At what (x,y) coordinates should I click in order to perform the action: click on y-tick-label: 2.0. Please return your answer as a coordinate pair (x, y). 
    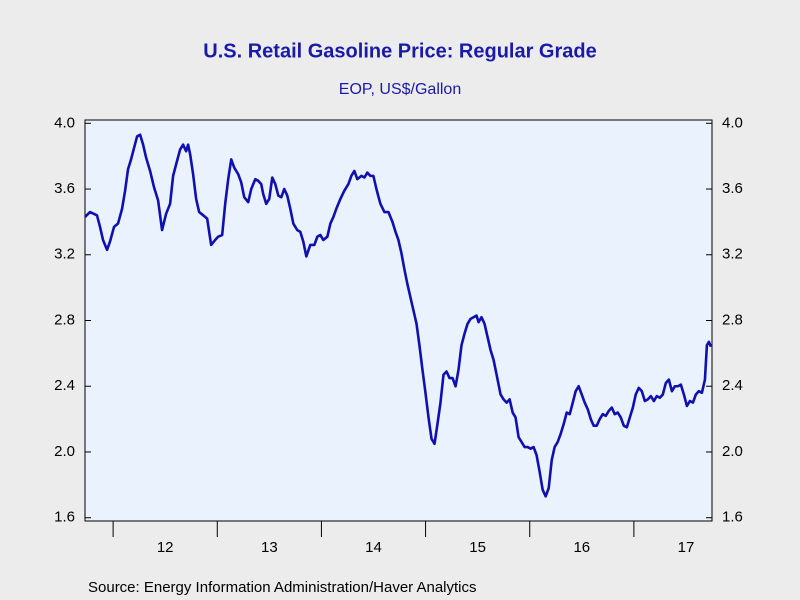
    Looking at the image, I should click on (64, 451).